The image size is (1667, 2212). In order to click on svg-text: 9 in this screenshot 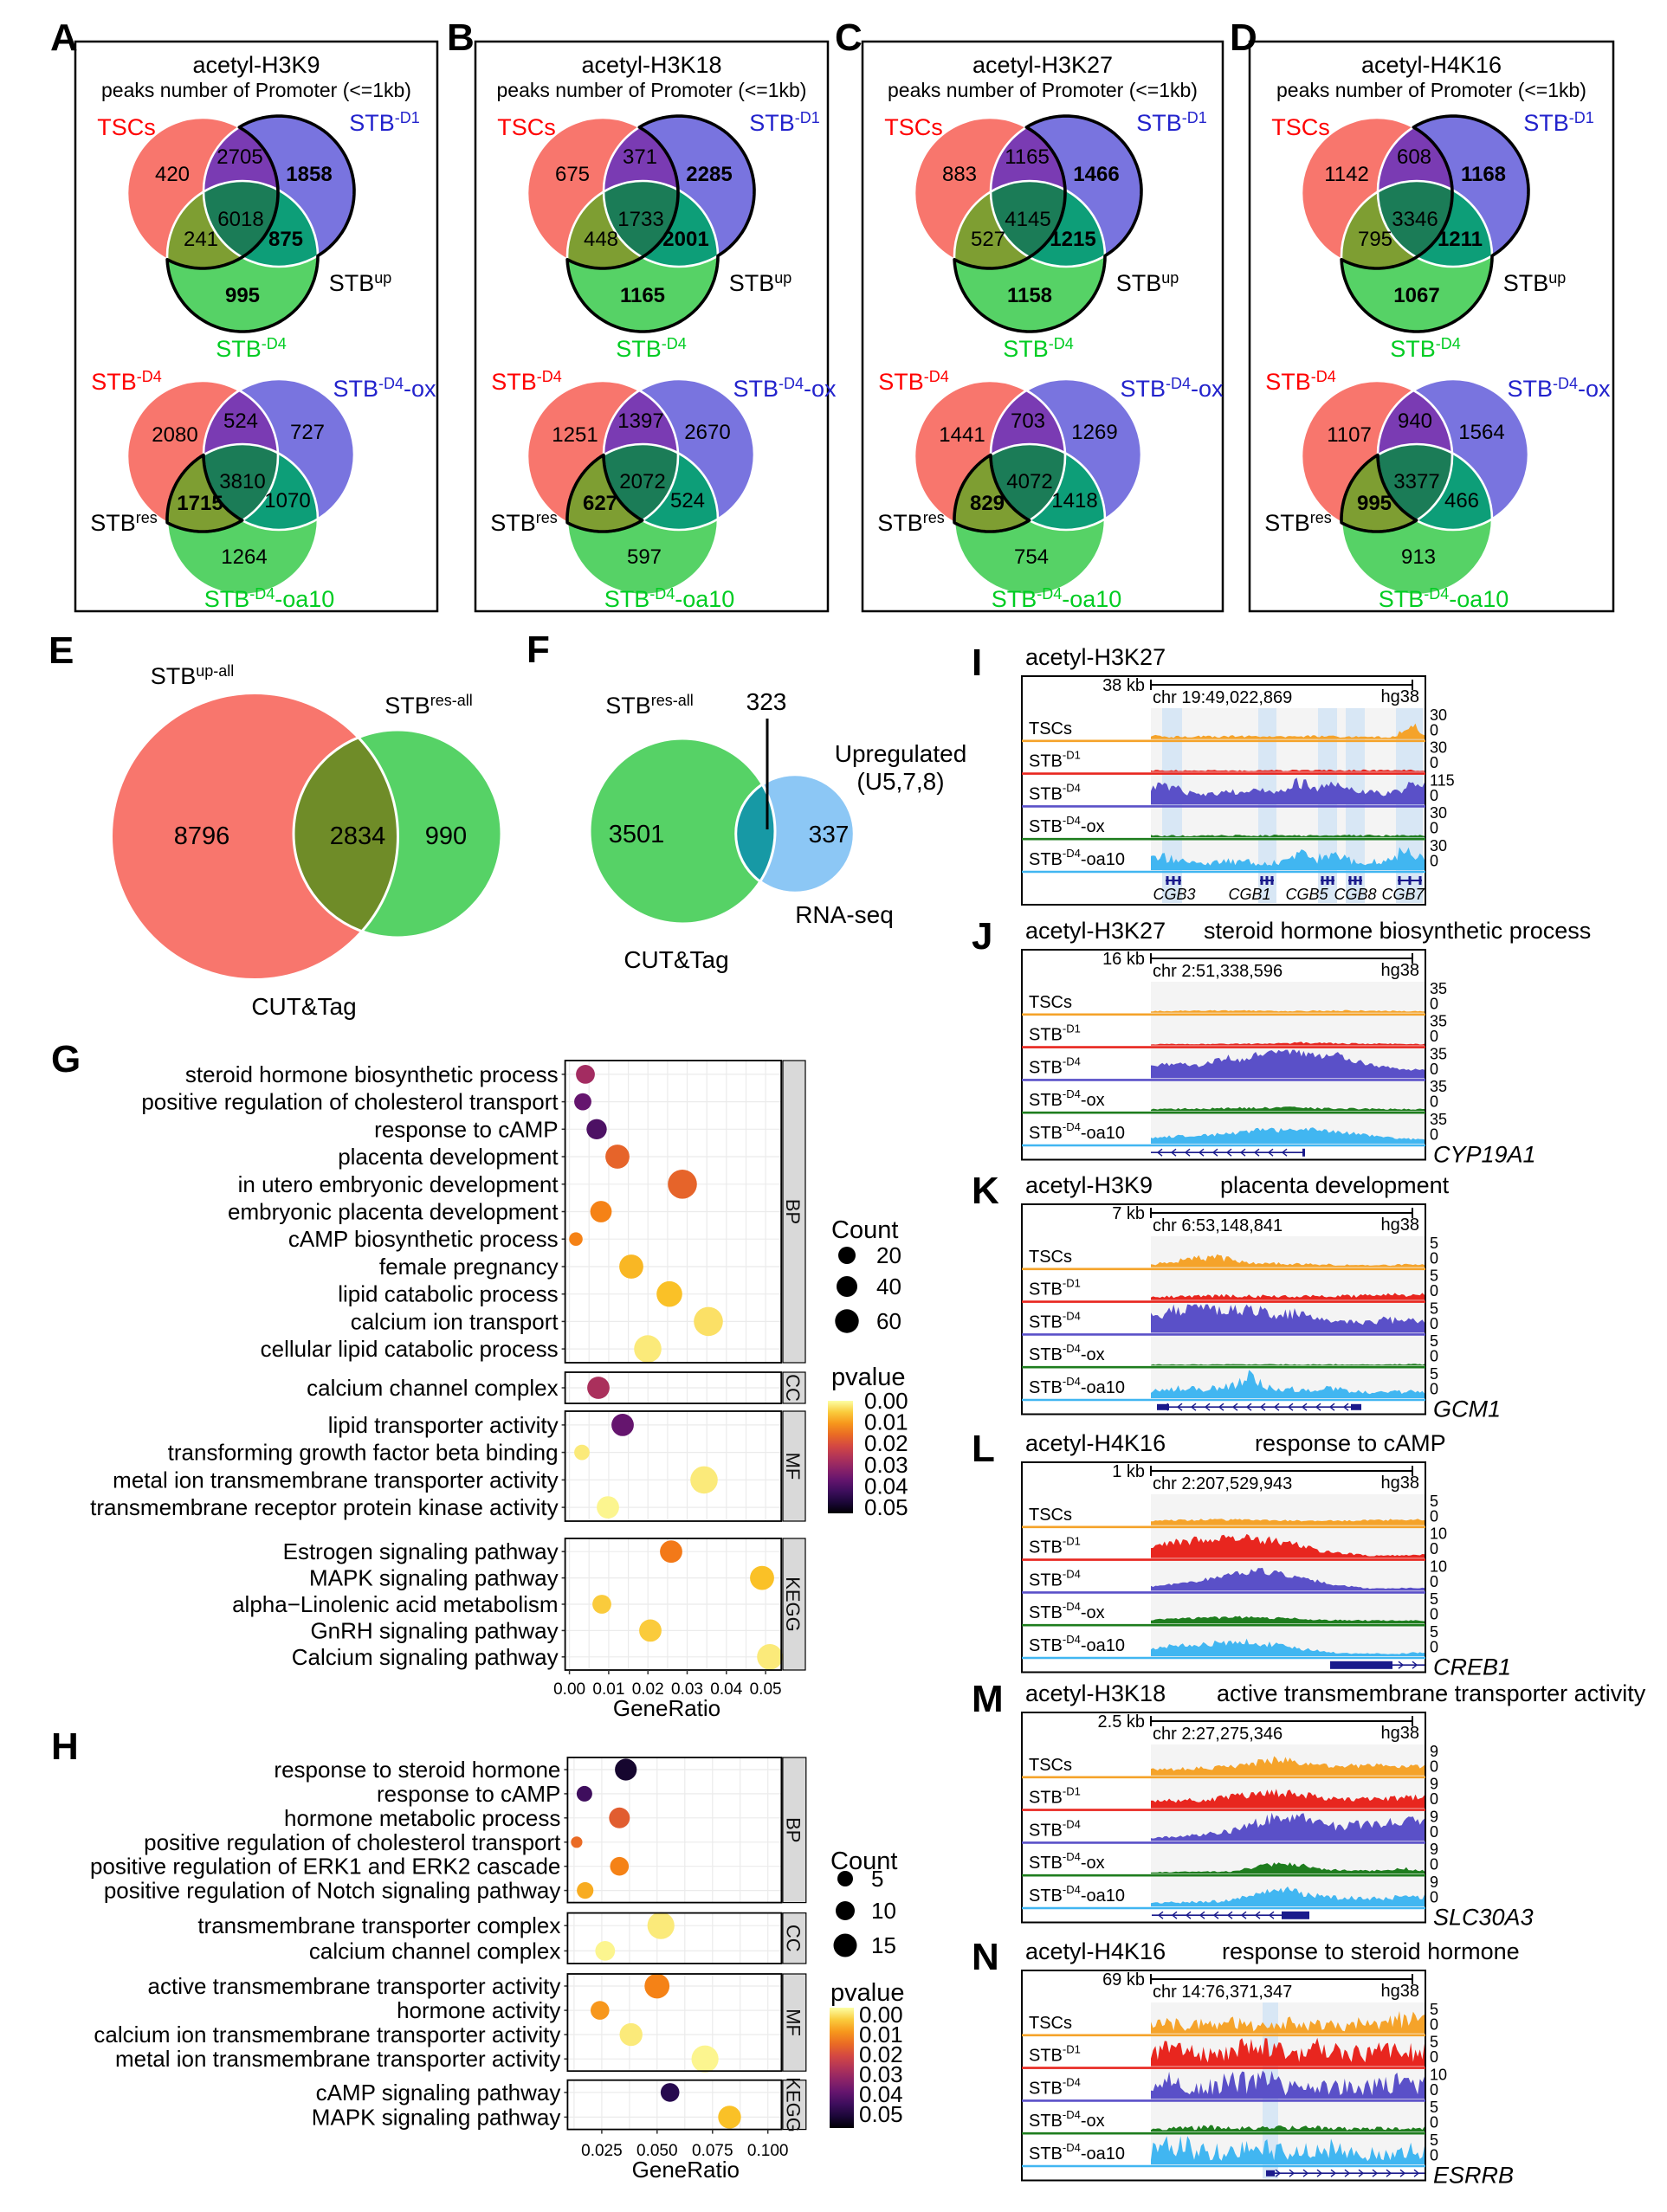, I will do `click(1434, 1784)`.